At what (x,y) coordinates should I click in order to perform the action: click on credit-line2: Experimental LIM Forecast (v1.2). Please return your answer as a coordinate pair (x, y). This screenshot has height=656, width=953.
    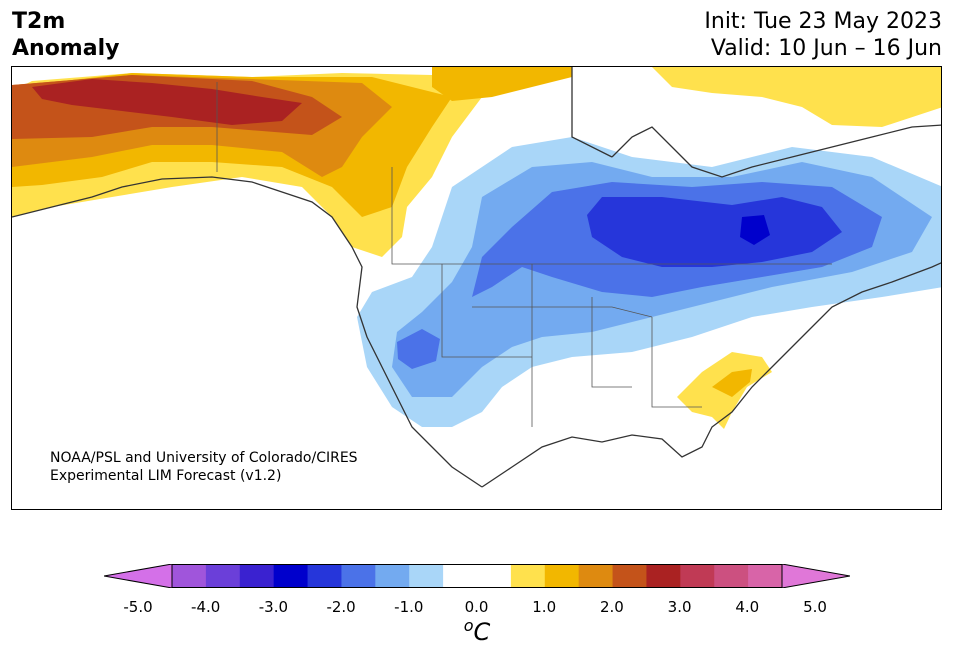
    Looking at the image, I should click on (166, 476).